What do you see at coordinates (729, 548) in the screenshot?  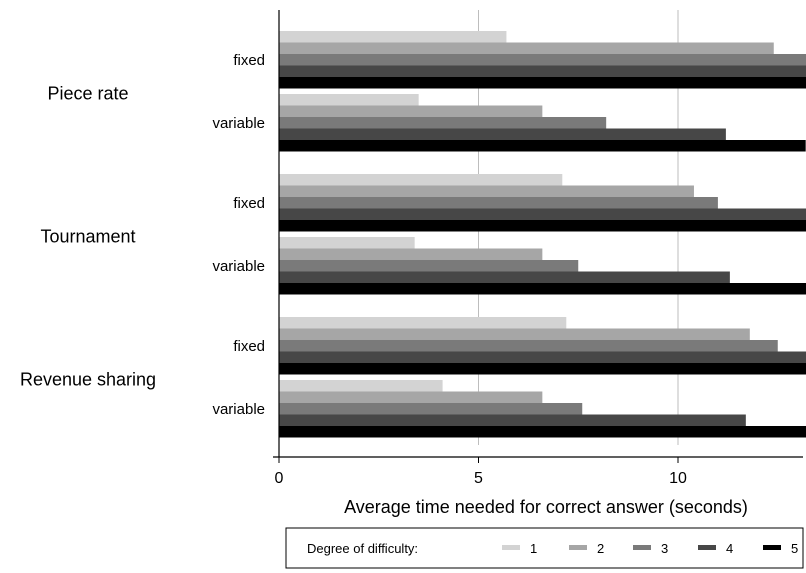 I see `legend-label: 4` at bounding box center [729, 548].